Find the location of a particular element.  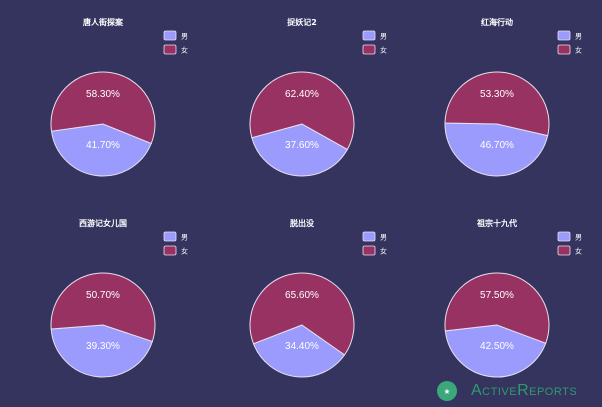

chart-title: 脱出没 is located at coordinates (302, 223).